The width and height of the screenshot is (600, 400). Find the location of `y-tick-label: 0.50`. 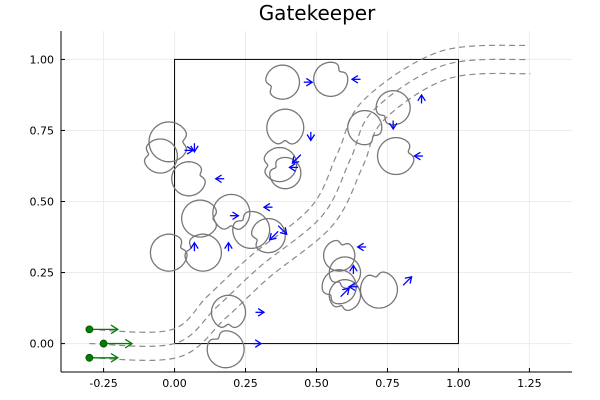

y-tick-label: 0.50 is located at coordinates (42, 202).